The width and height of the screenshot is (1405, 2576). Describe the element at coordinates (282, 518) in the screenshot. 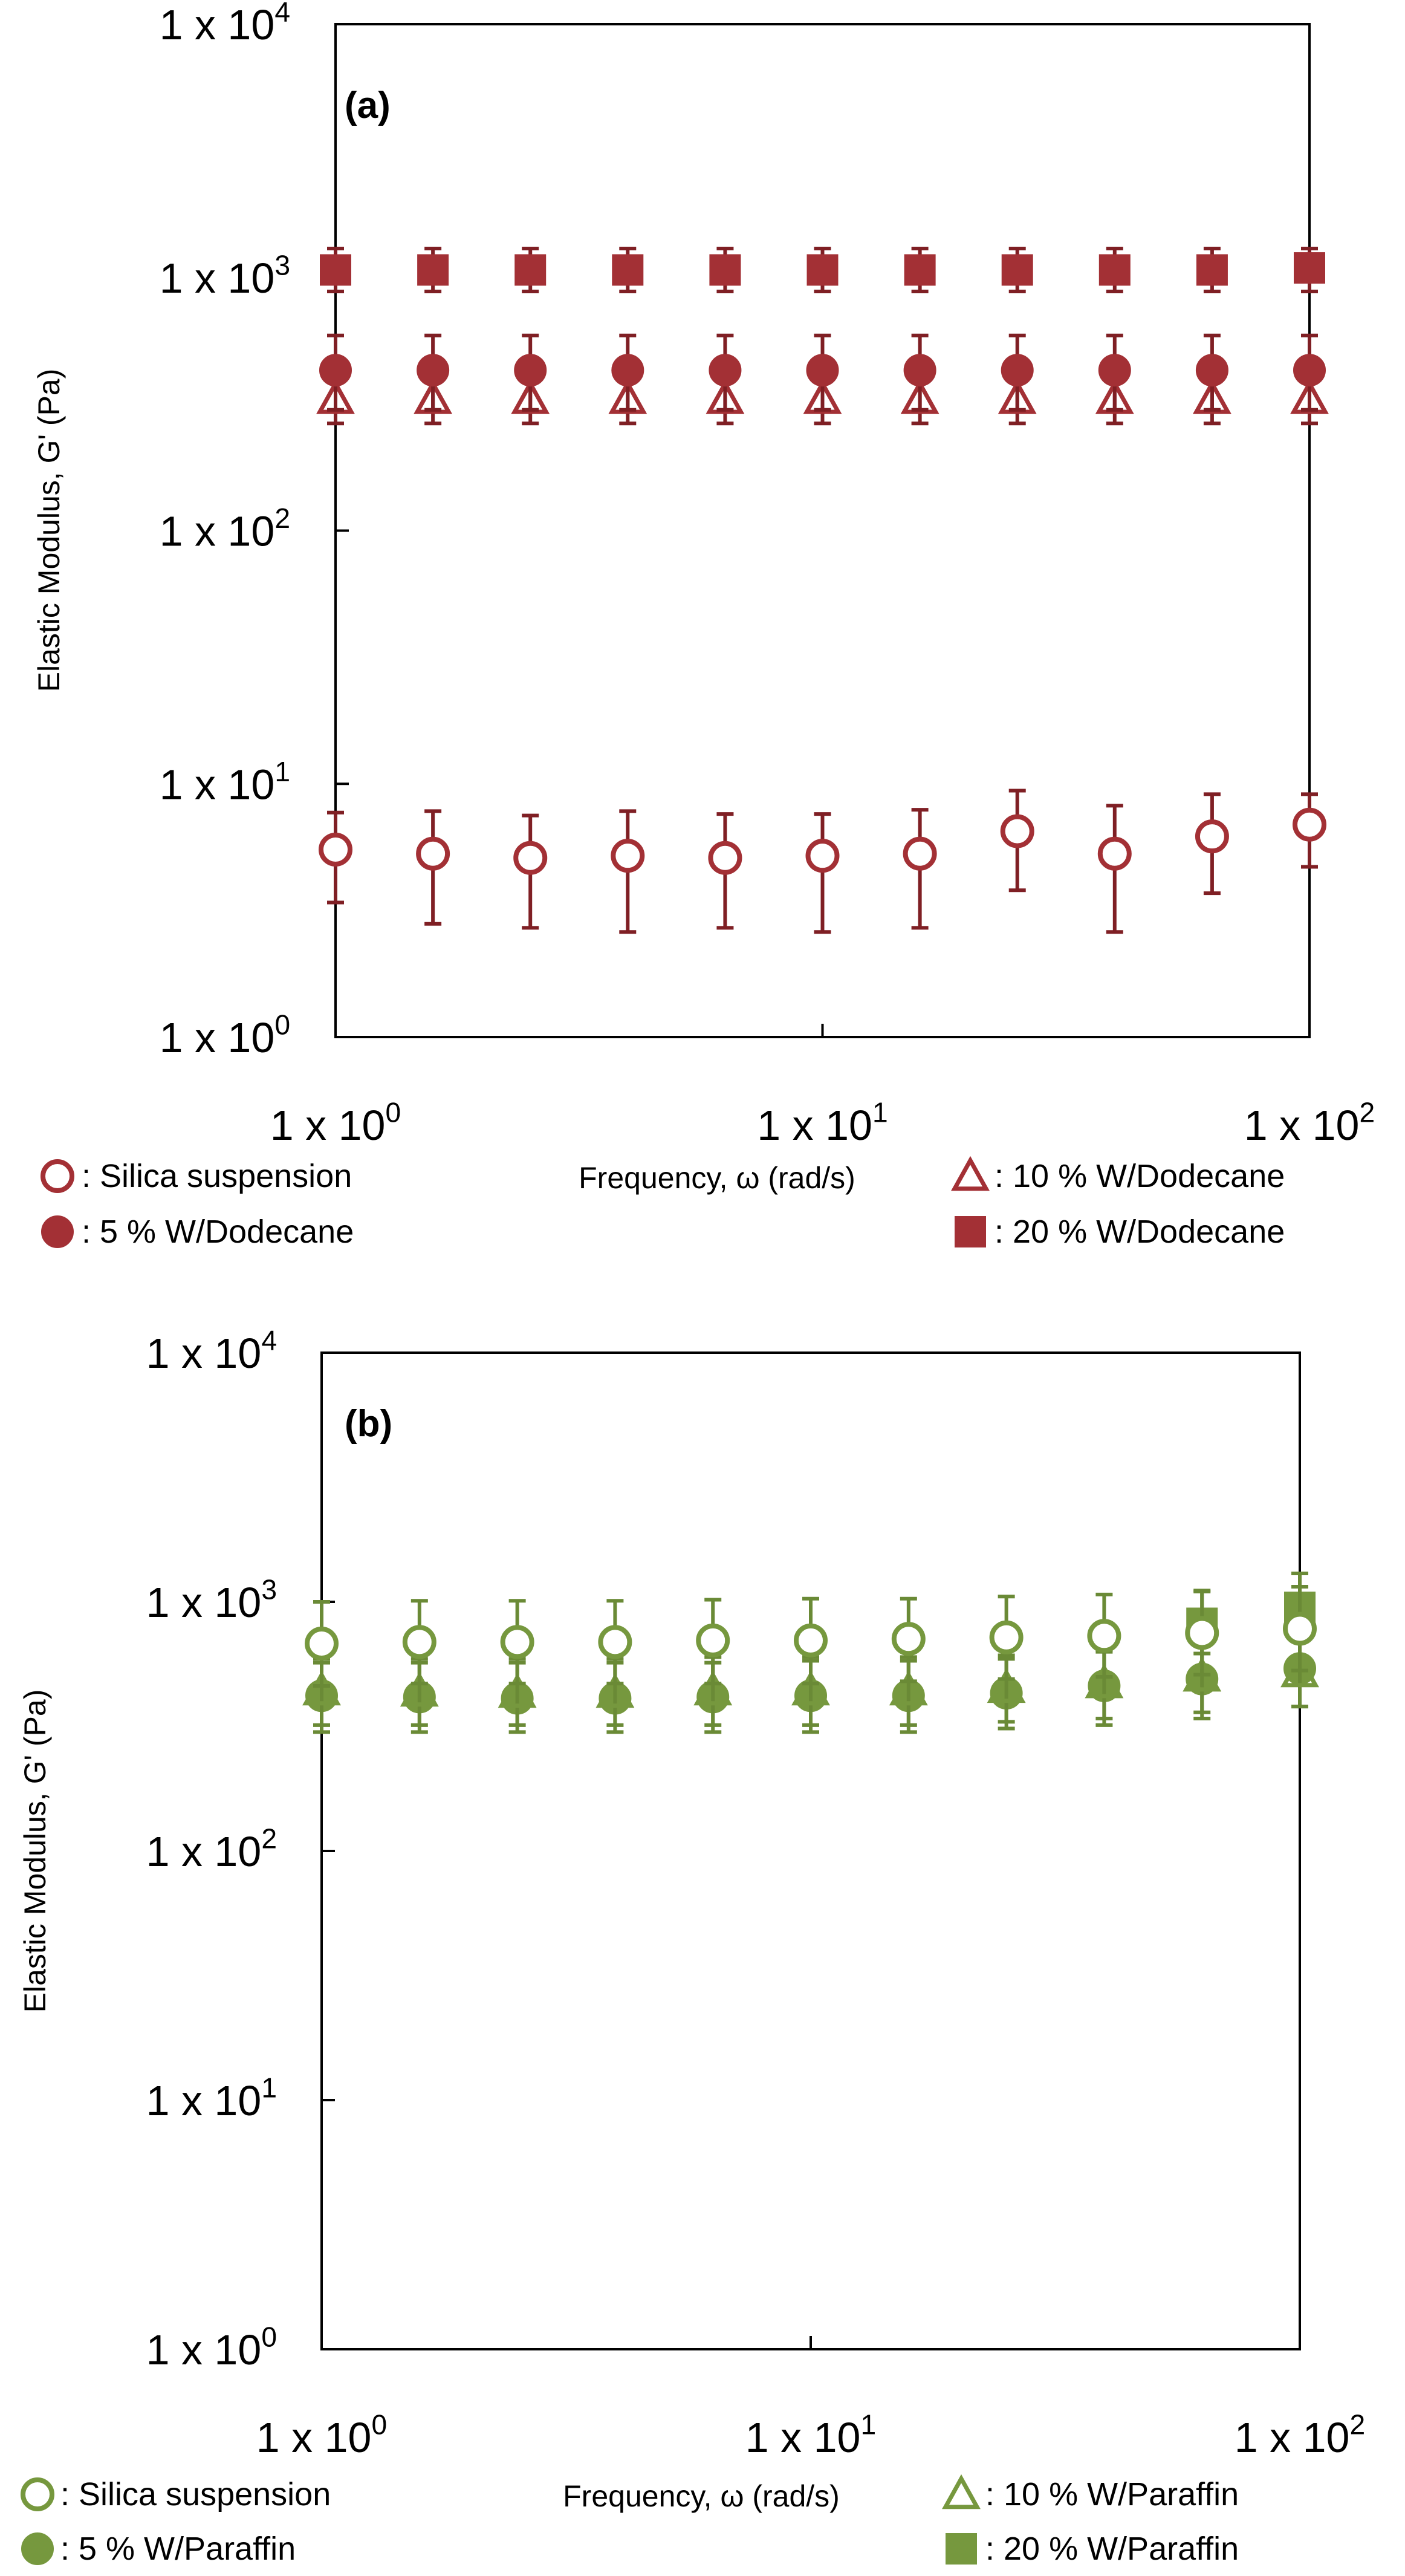

I see `y-tick-label-exp: 2` at that location.